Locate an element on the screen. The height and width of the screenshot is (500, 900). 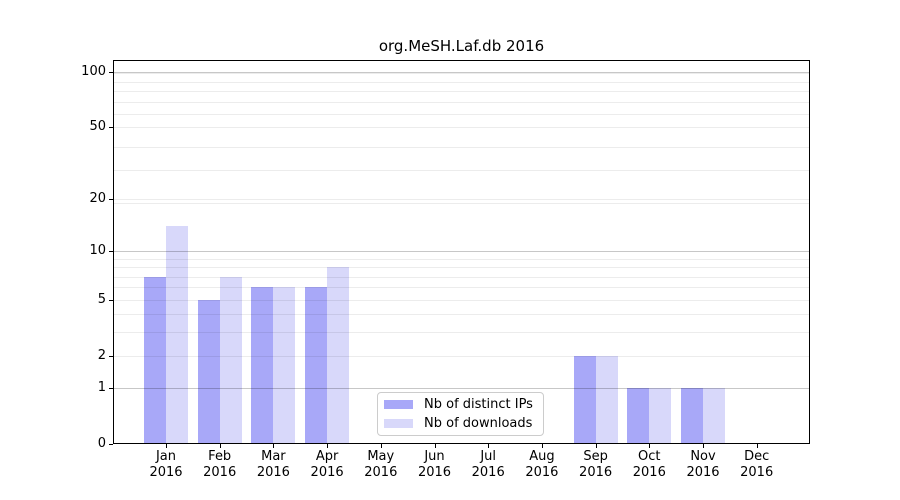
x-tick-label: Dec 2016 is located at coordinates (757, 465).